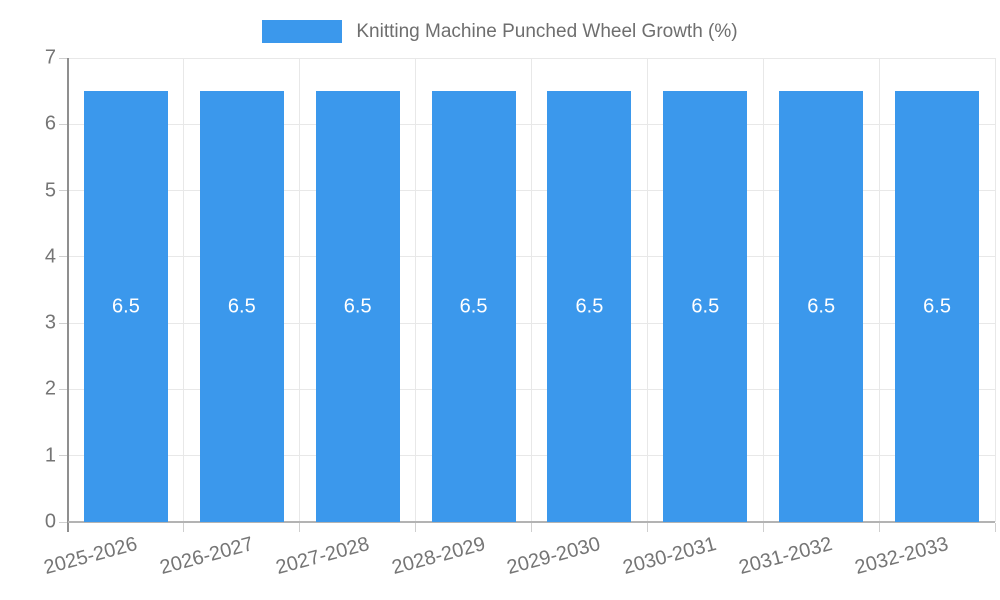  What do you see at coordinates (302, 31) in the screenshot?
I see `legend-swatch` at bounding box center [302, 31].